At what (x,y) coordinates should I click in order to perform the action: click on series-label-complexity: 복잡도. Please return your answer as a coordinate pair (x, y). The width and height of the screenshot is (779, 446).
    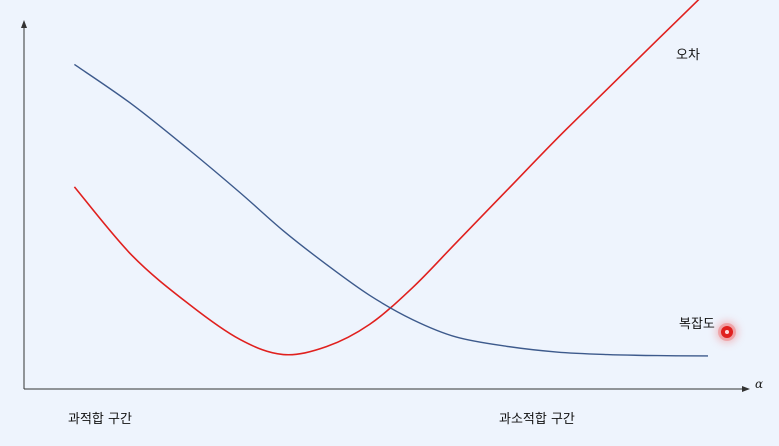
    Looking at the image, I should click on (697, 324).